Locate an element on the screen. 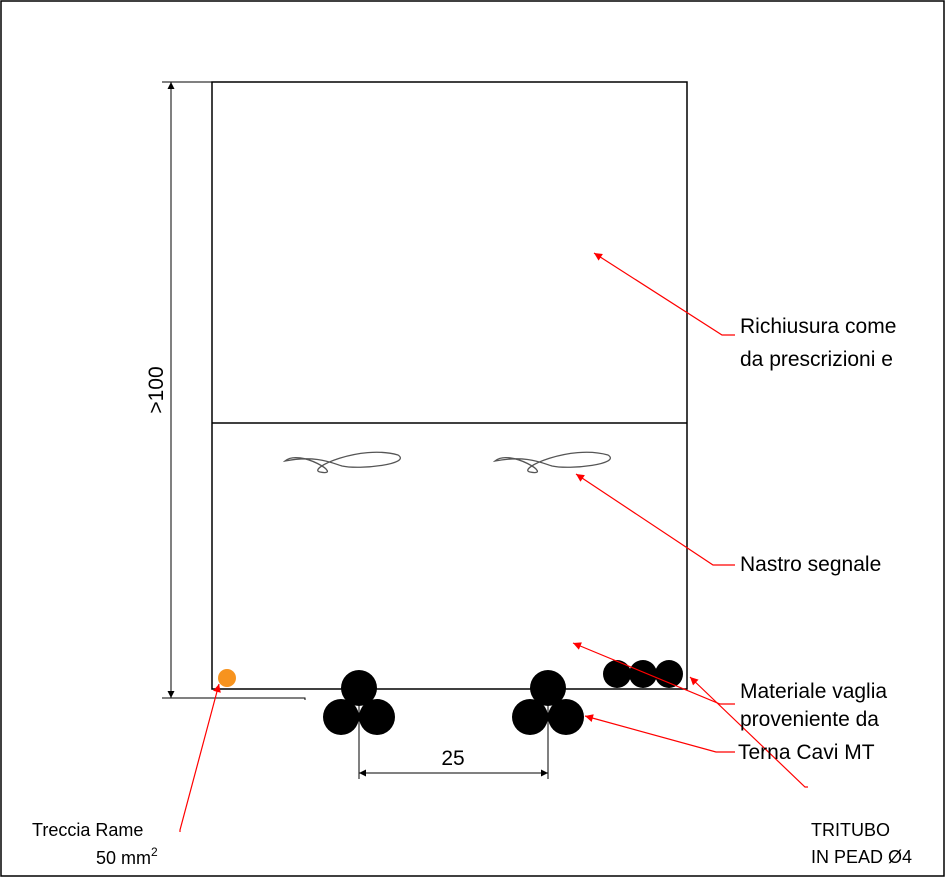 The image size is (945, 878). copper-label-superscript: 2 is located at coordinates (154, 852).